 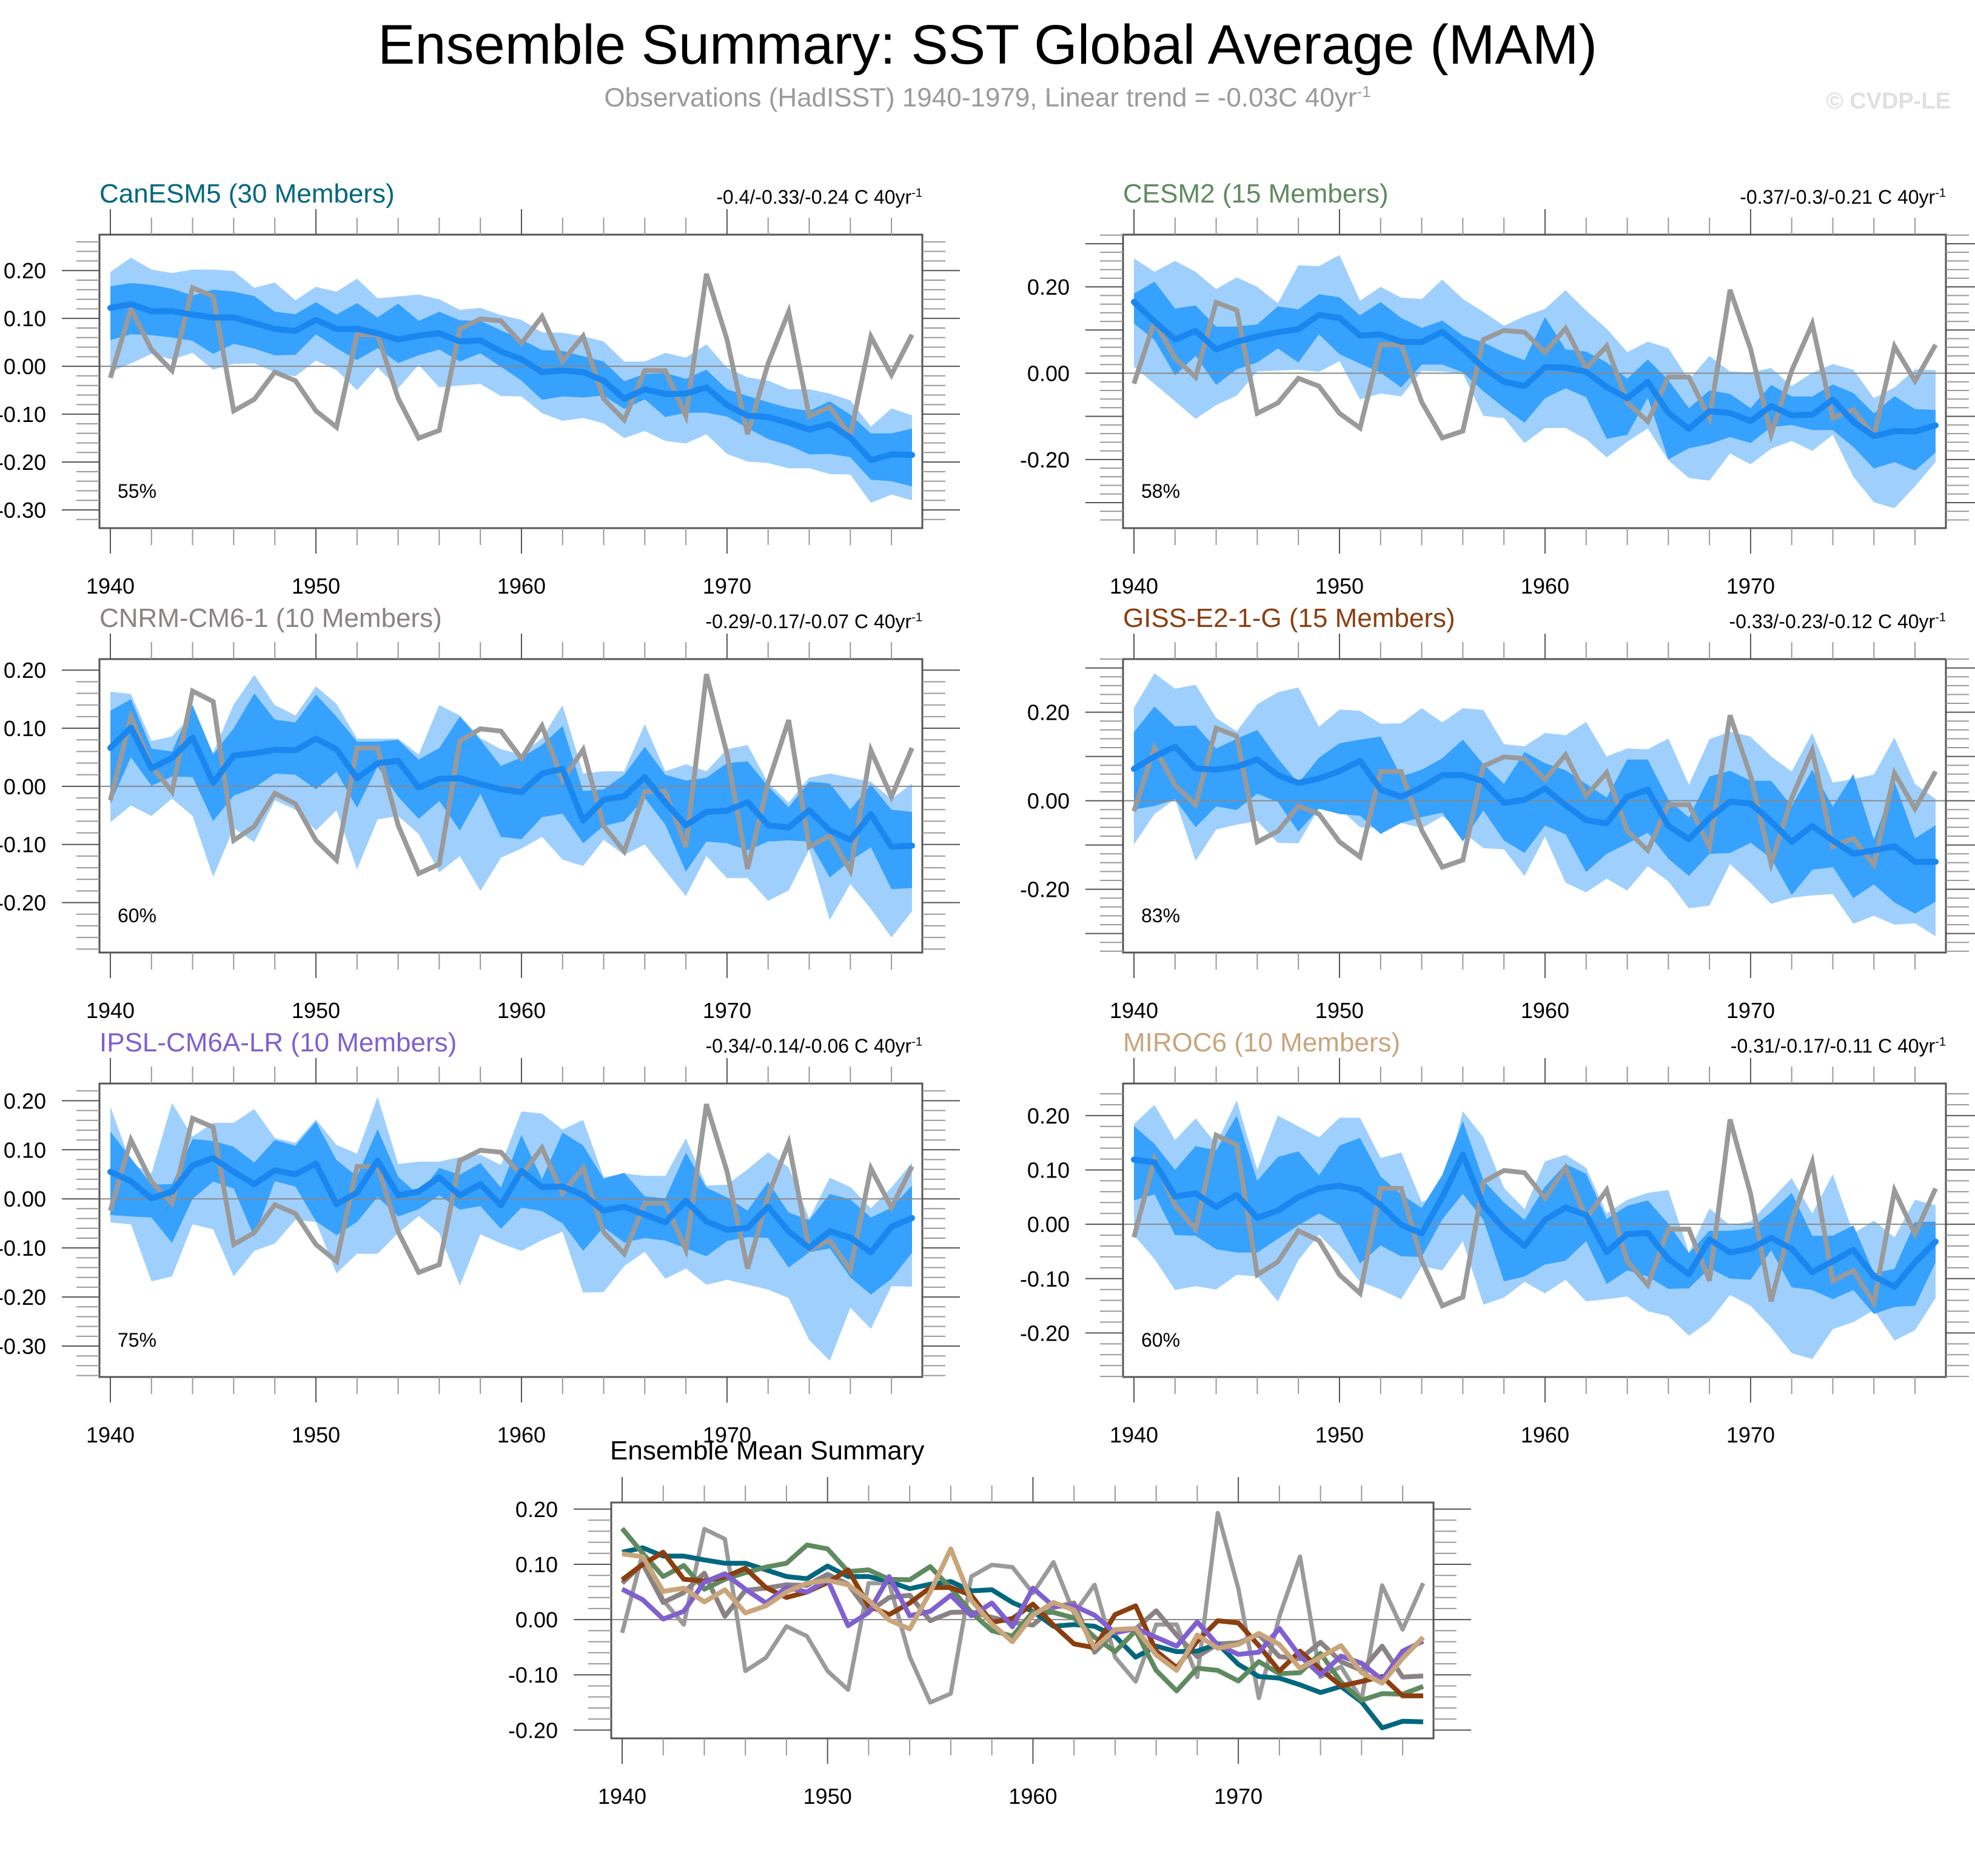 I want to click on summary-line-cesm2, so click(x=1022, y=1615).